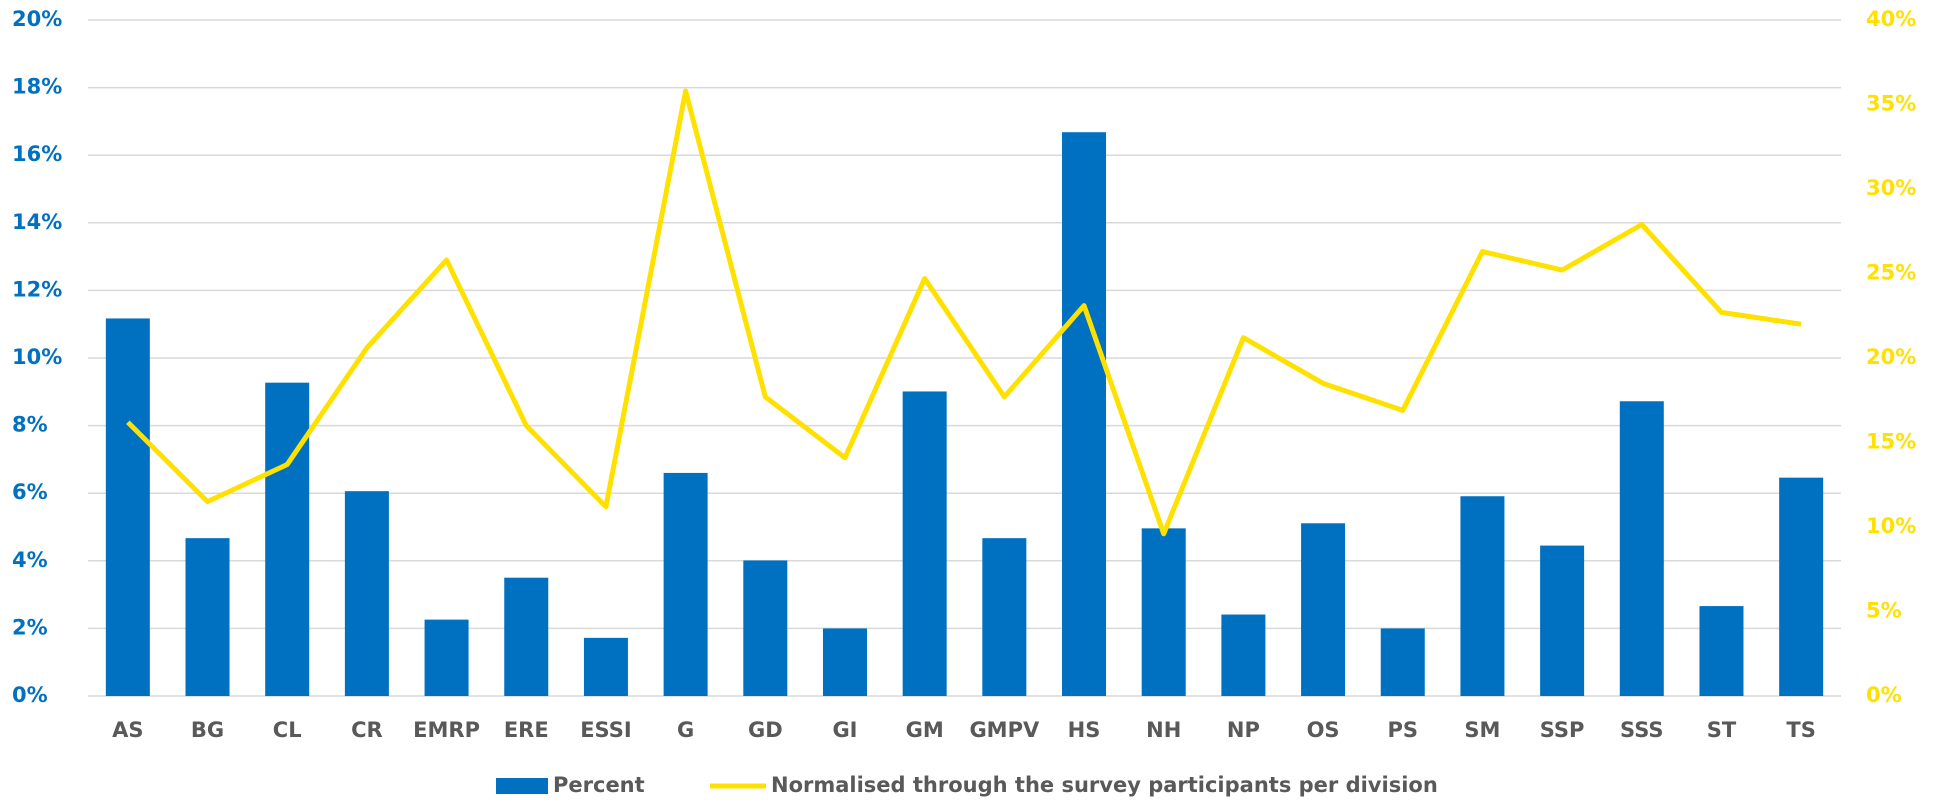 The image size is (1934, 802). I want to click on y-tick-label: 6%, so click(30, 492).